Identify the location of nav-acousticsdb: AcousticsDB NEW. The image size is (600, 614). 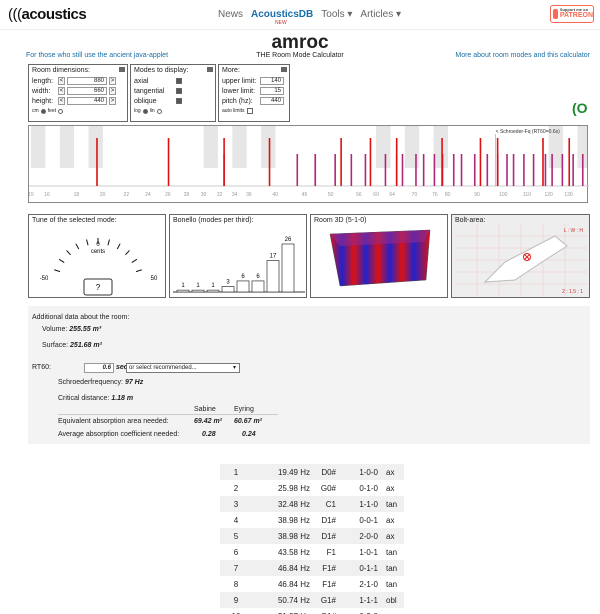
(282, 17).